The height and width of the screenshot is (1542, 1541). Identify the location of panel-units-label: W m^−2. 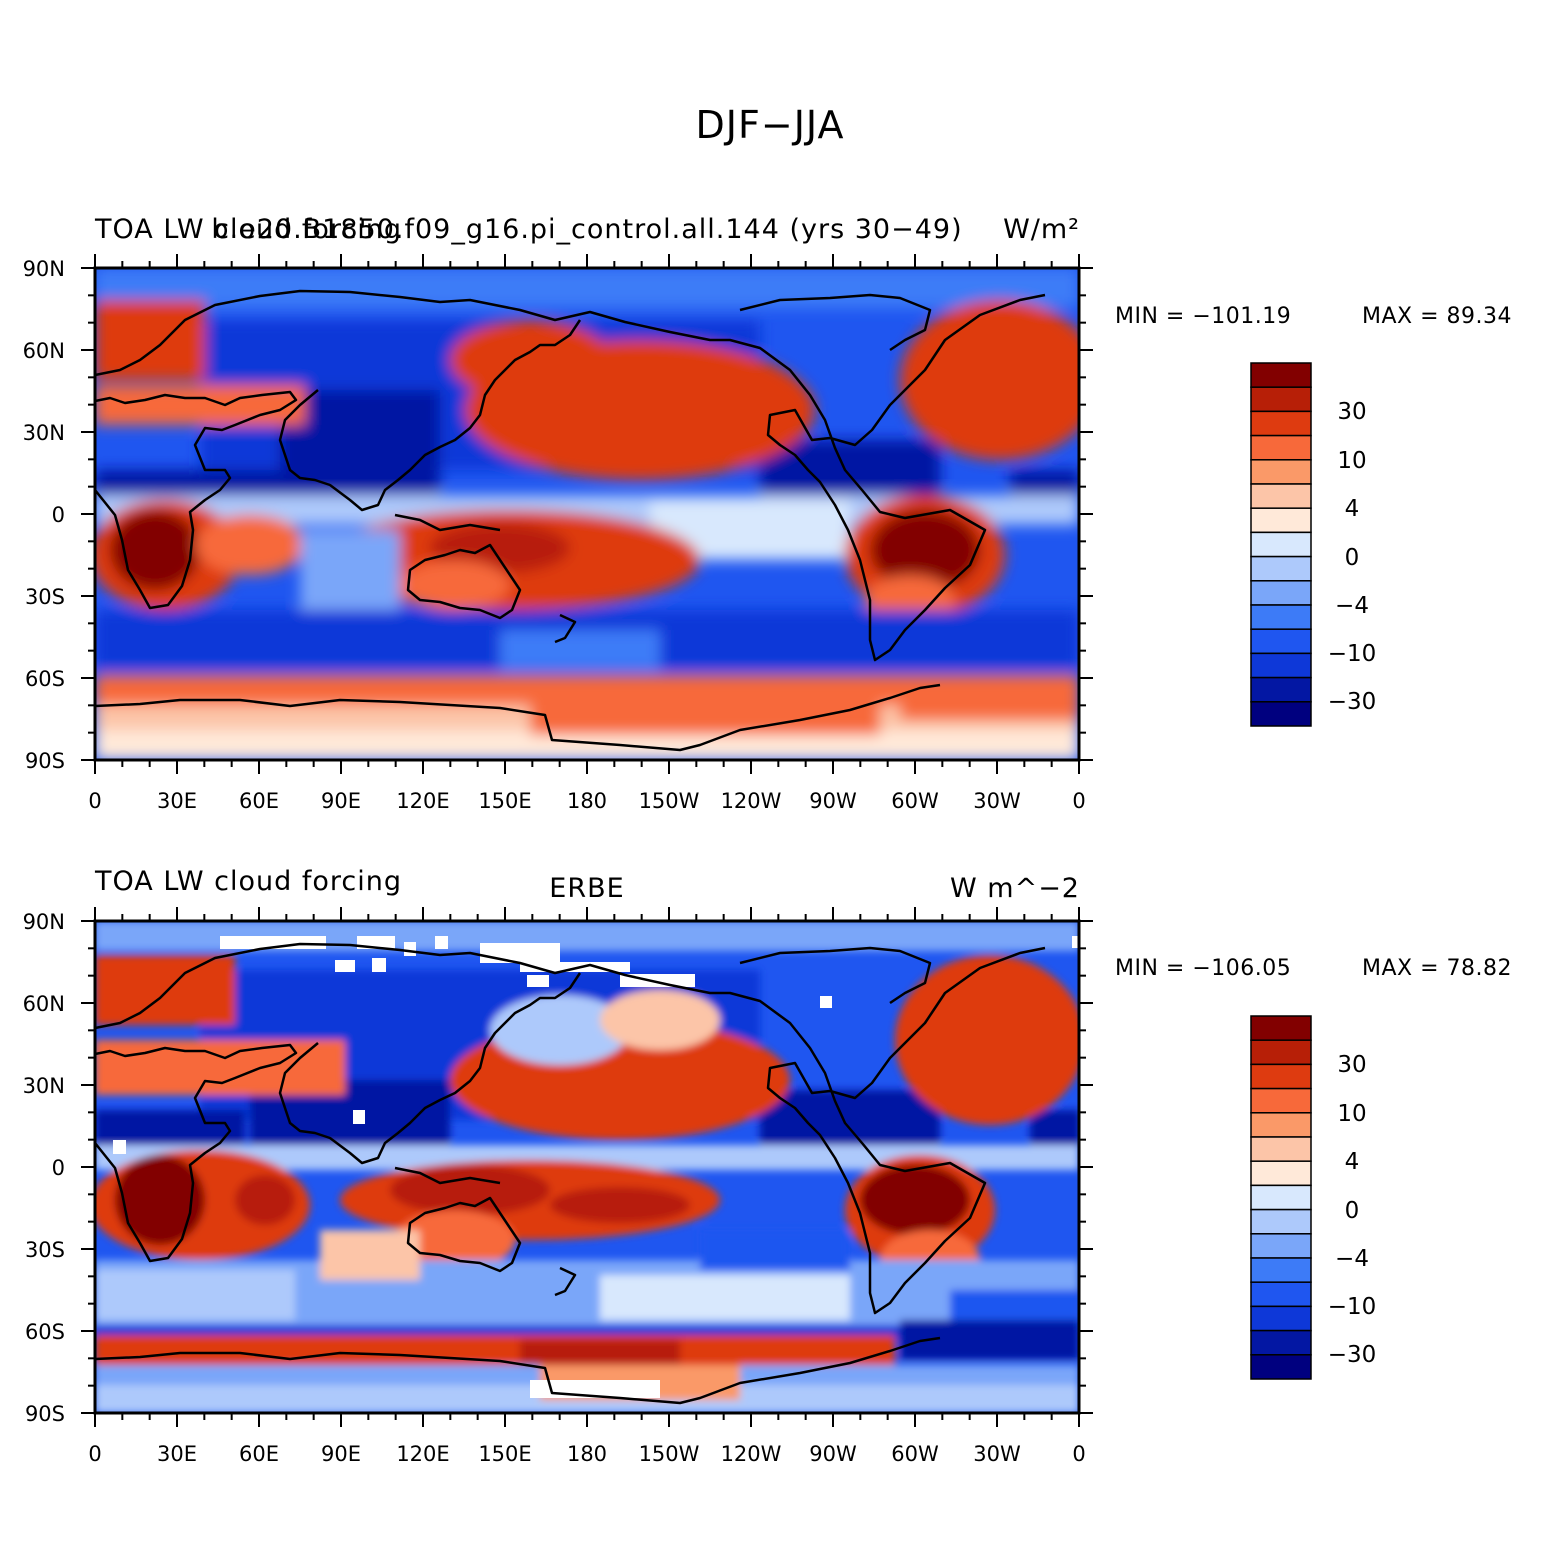
(1015, 888).